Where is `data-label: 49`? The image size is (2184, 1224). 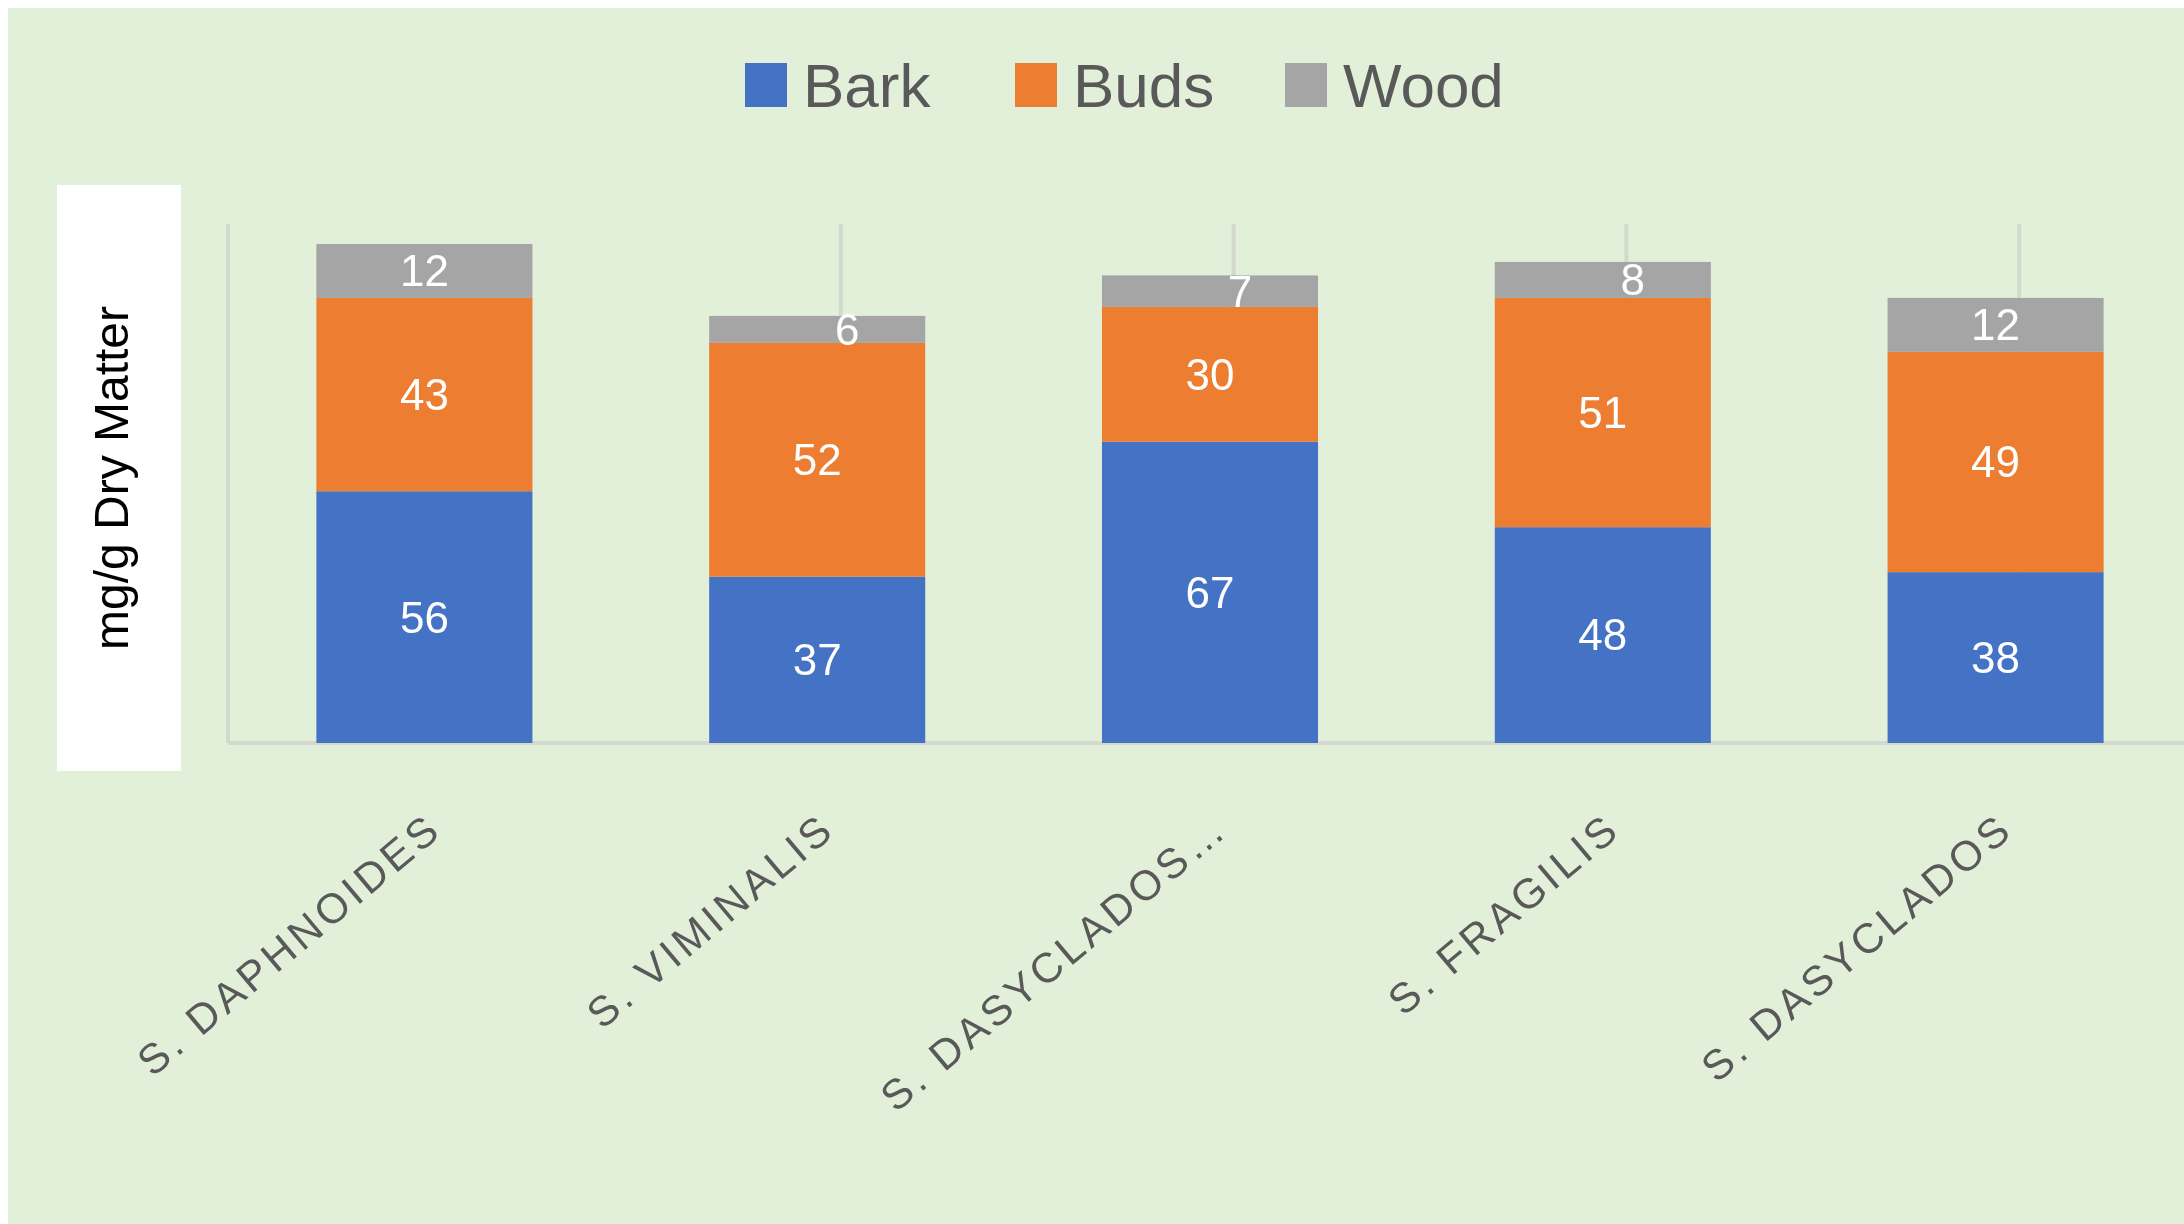
data-label: 49 is located at coordinates (1996, 462).